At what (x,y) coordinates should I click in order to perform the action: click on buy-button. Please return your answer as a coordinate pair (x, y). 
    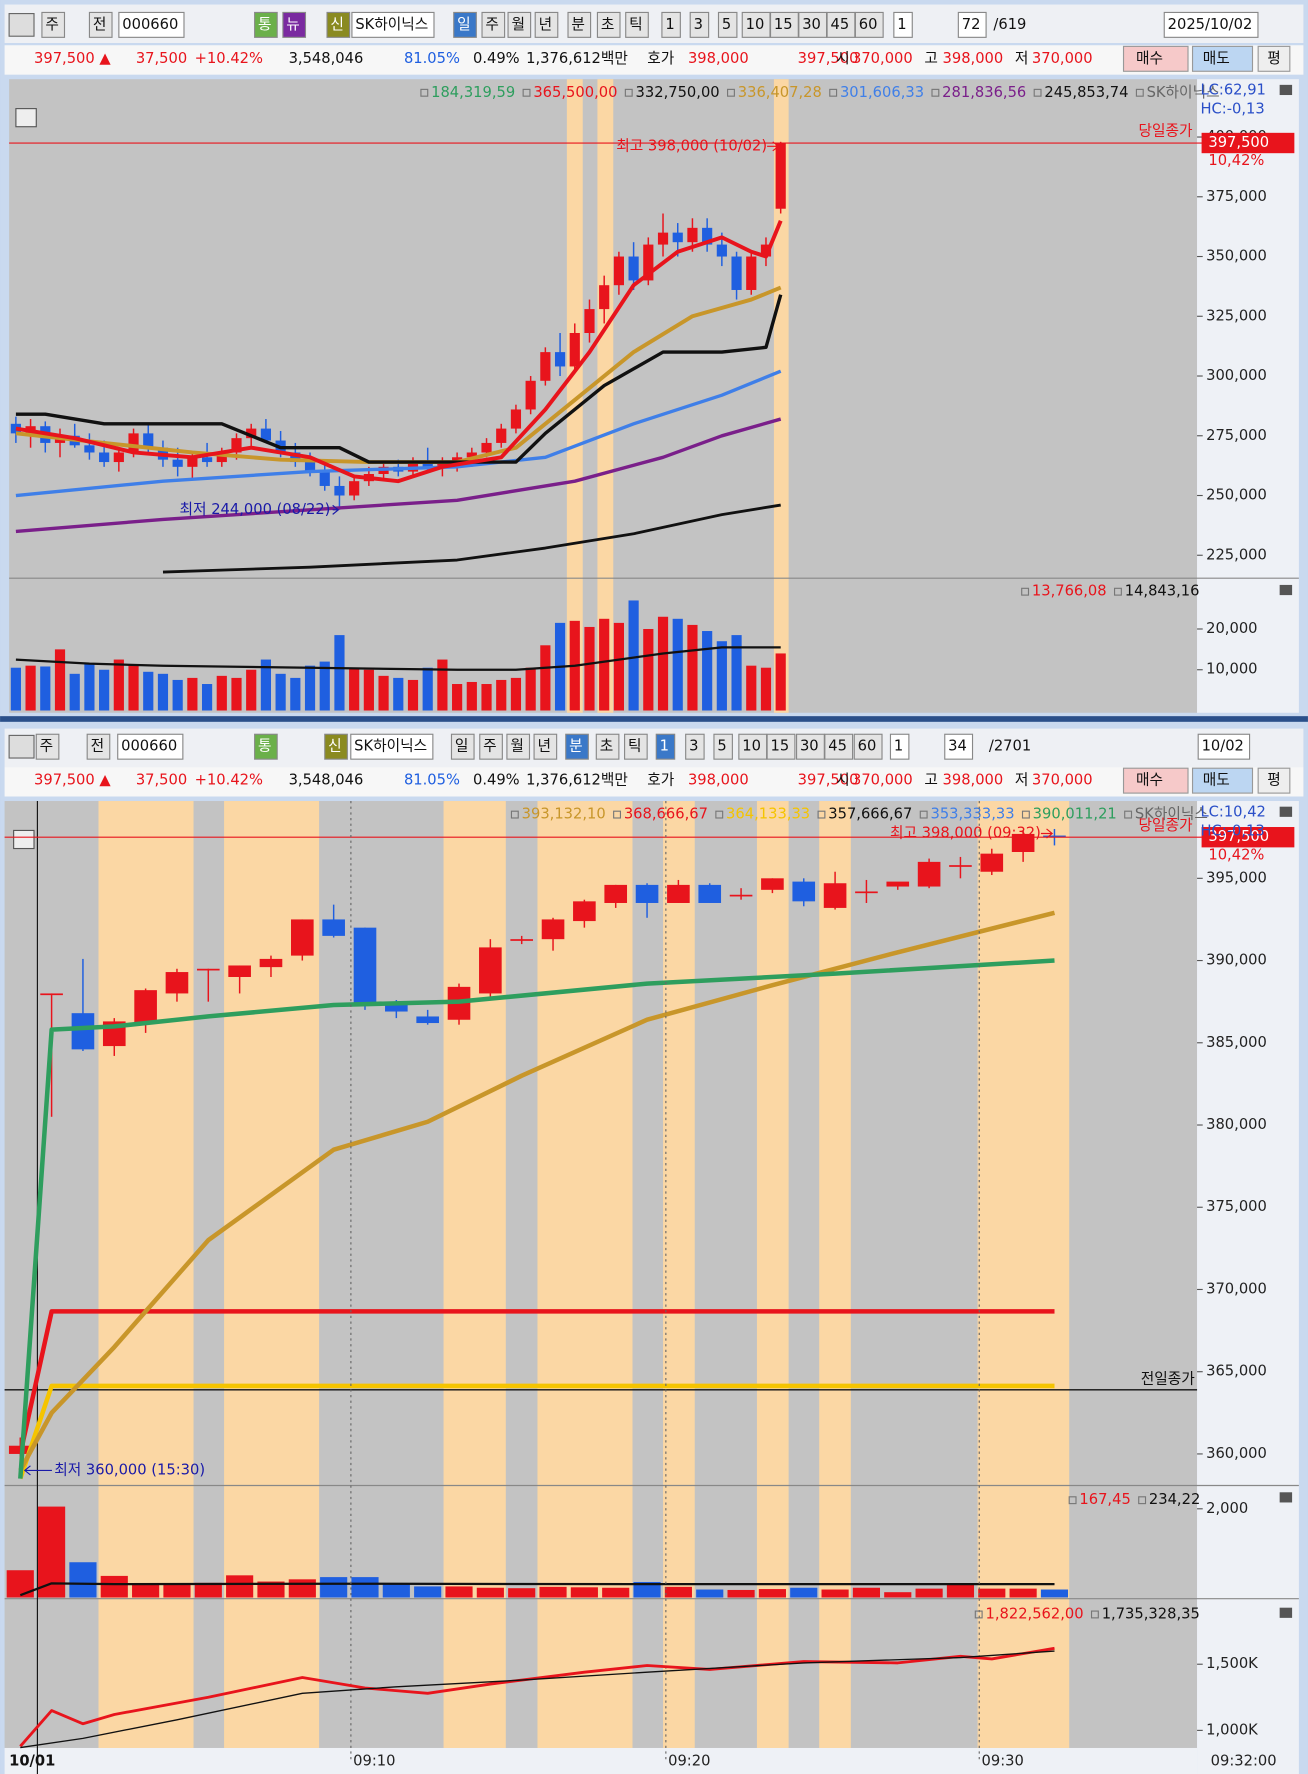
    Looking at the image, I should click on (1155, 58).